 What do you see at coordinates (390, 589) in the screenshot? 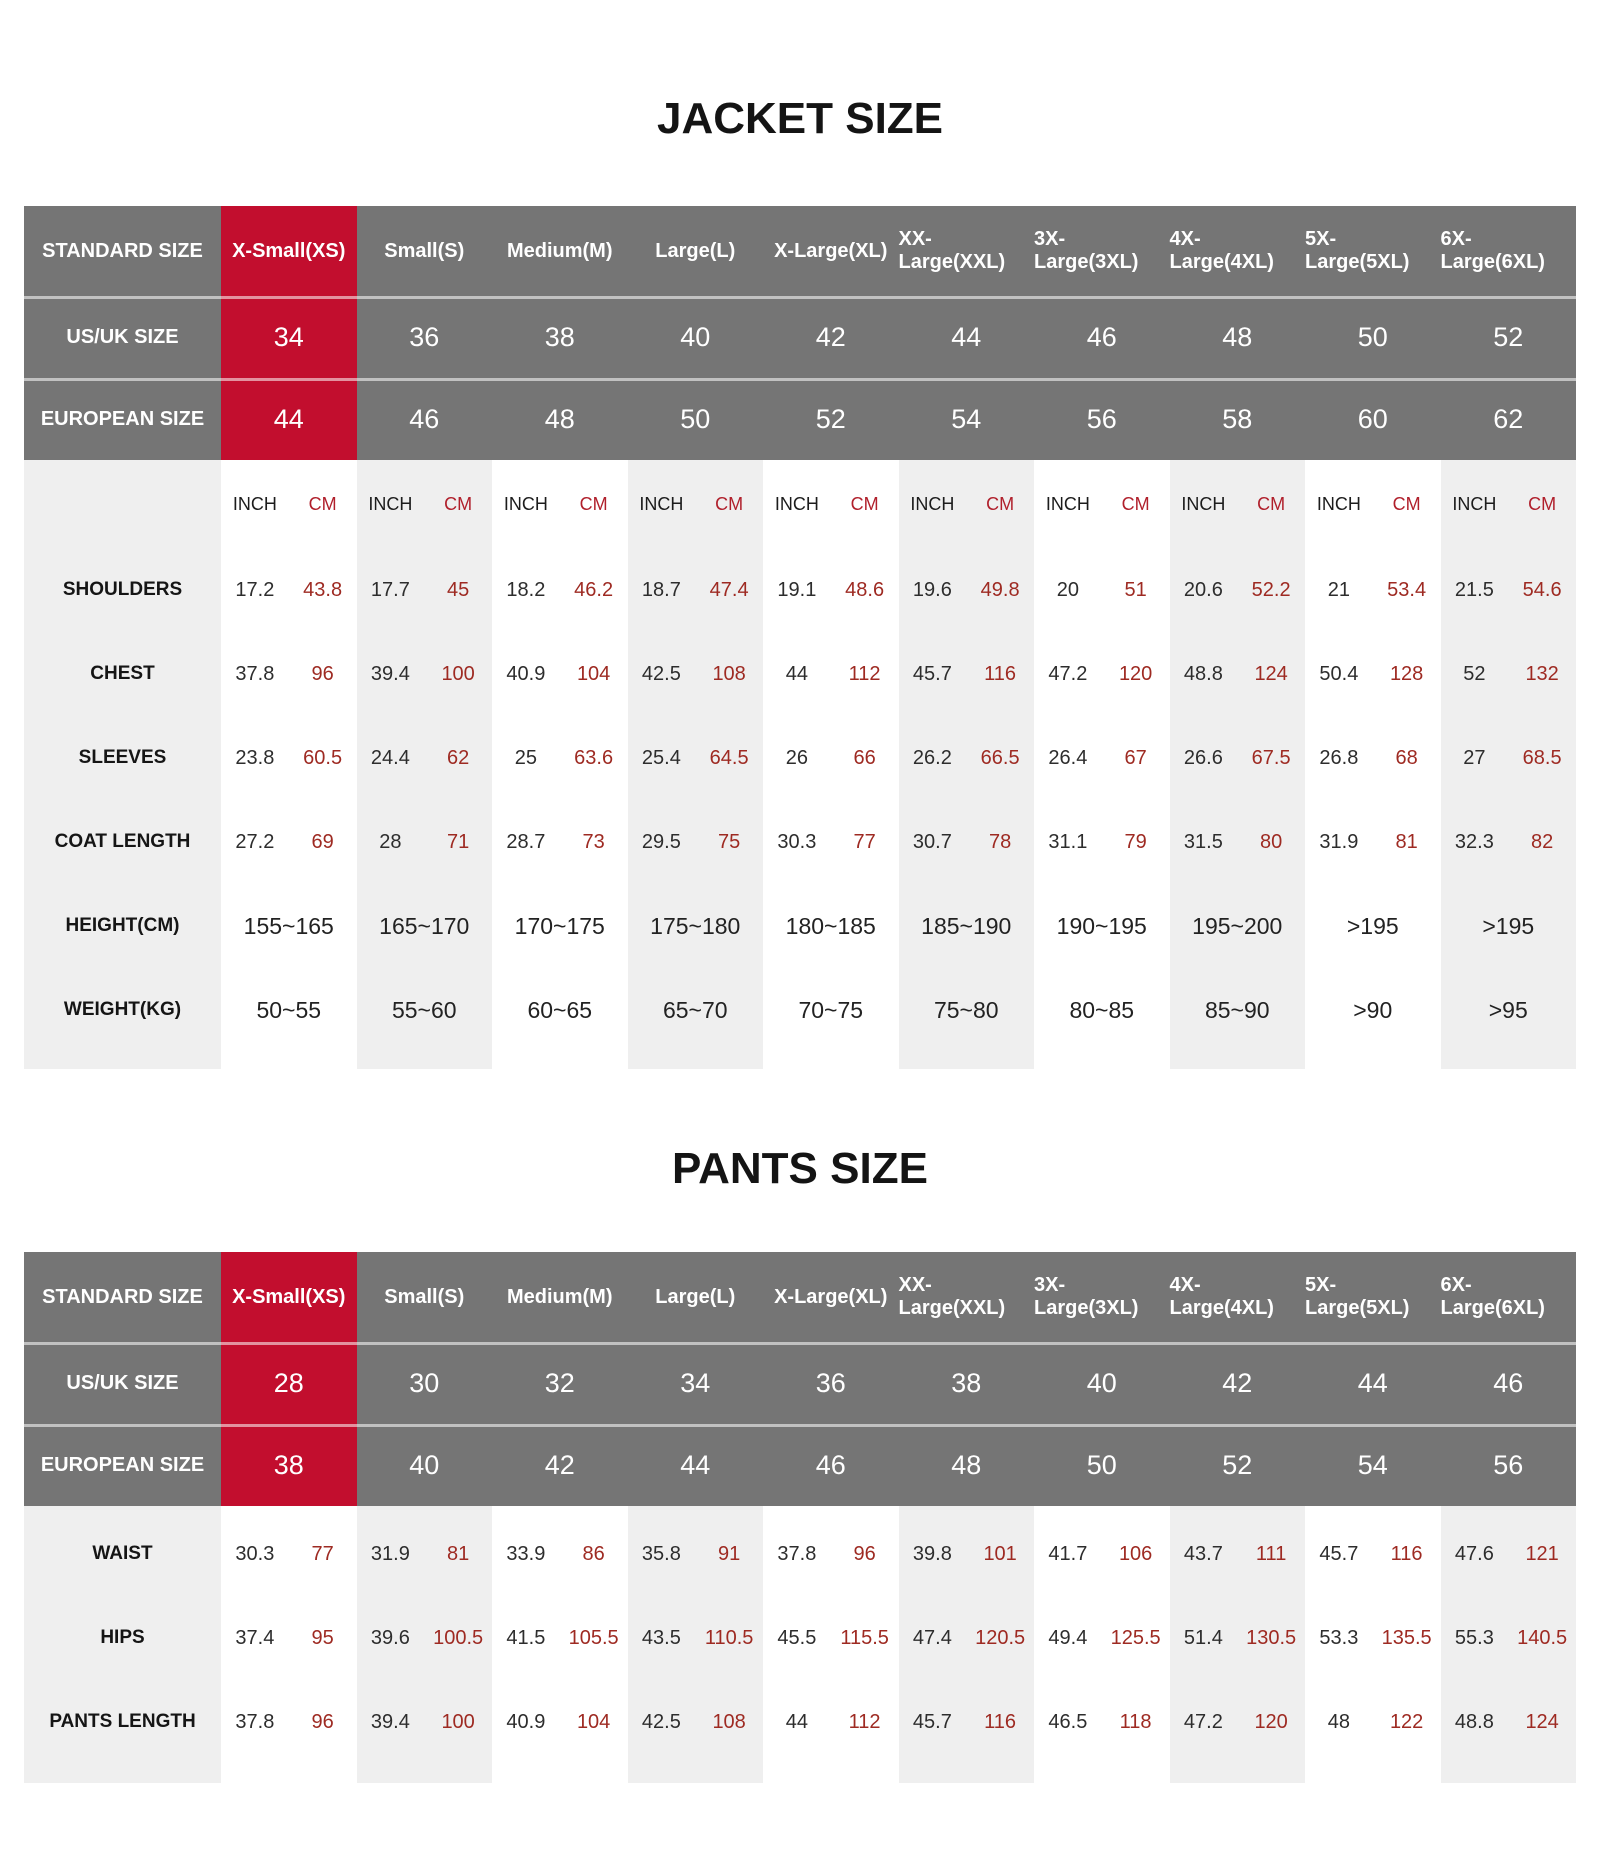
I see `inch-value: 17.7` at bounding box center [390, 589].